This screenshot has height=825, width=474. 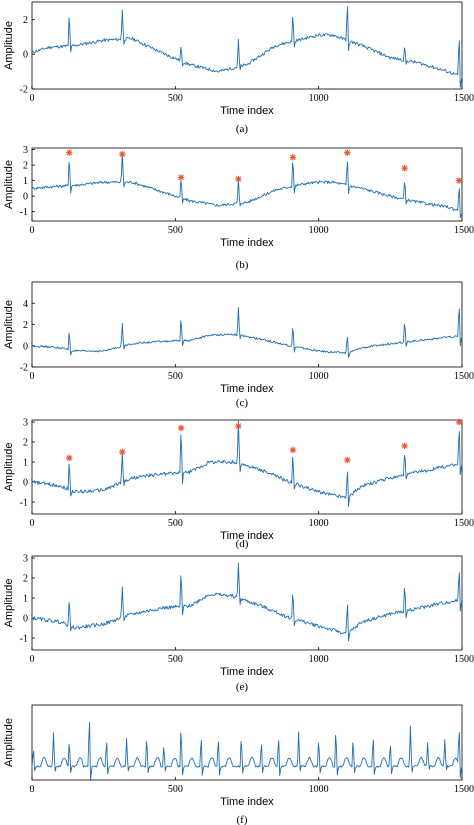 What do you see at coordinates (242, 544) in the screenshot?
I see `panel-caption: (d)` at bounding box center [242, 544].